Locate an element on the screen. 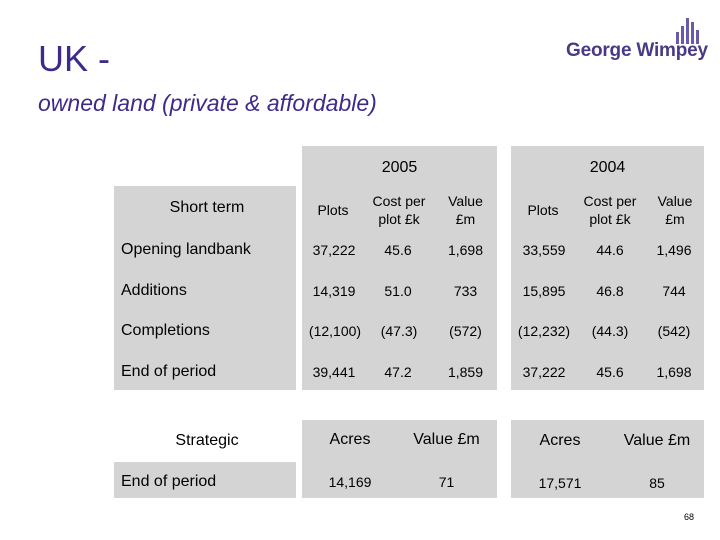 The width and height of the screenshot is (720, 540). cell-cost-2005: 47.2 is located at coordinates (398, 372).